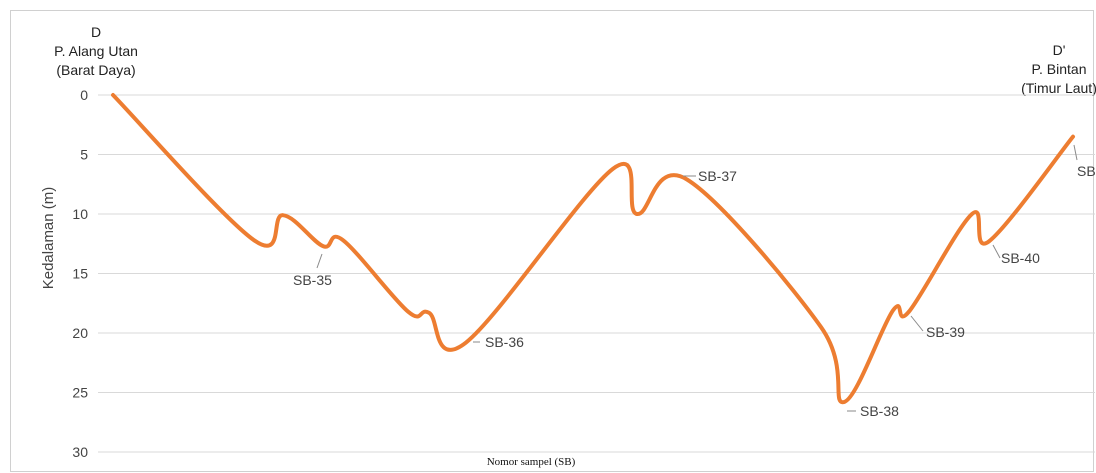 Image resolution: width=1096 pixels, height=473 pixels. Describe the element at coordinates (84, 95) in the screenshot. I see `y-tick-label: 0` at that location.